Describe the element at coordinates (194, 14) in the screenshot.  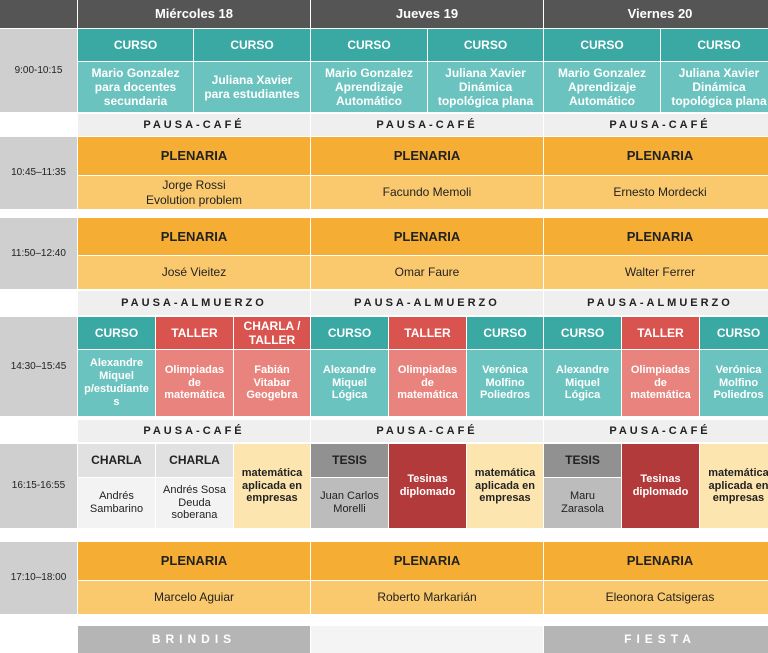
I see `day-header-wednesday: Miércoles 18` at that location.